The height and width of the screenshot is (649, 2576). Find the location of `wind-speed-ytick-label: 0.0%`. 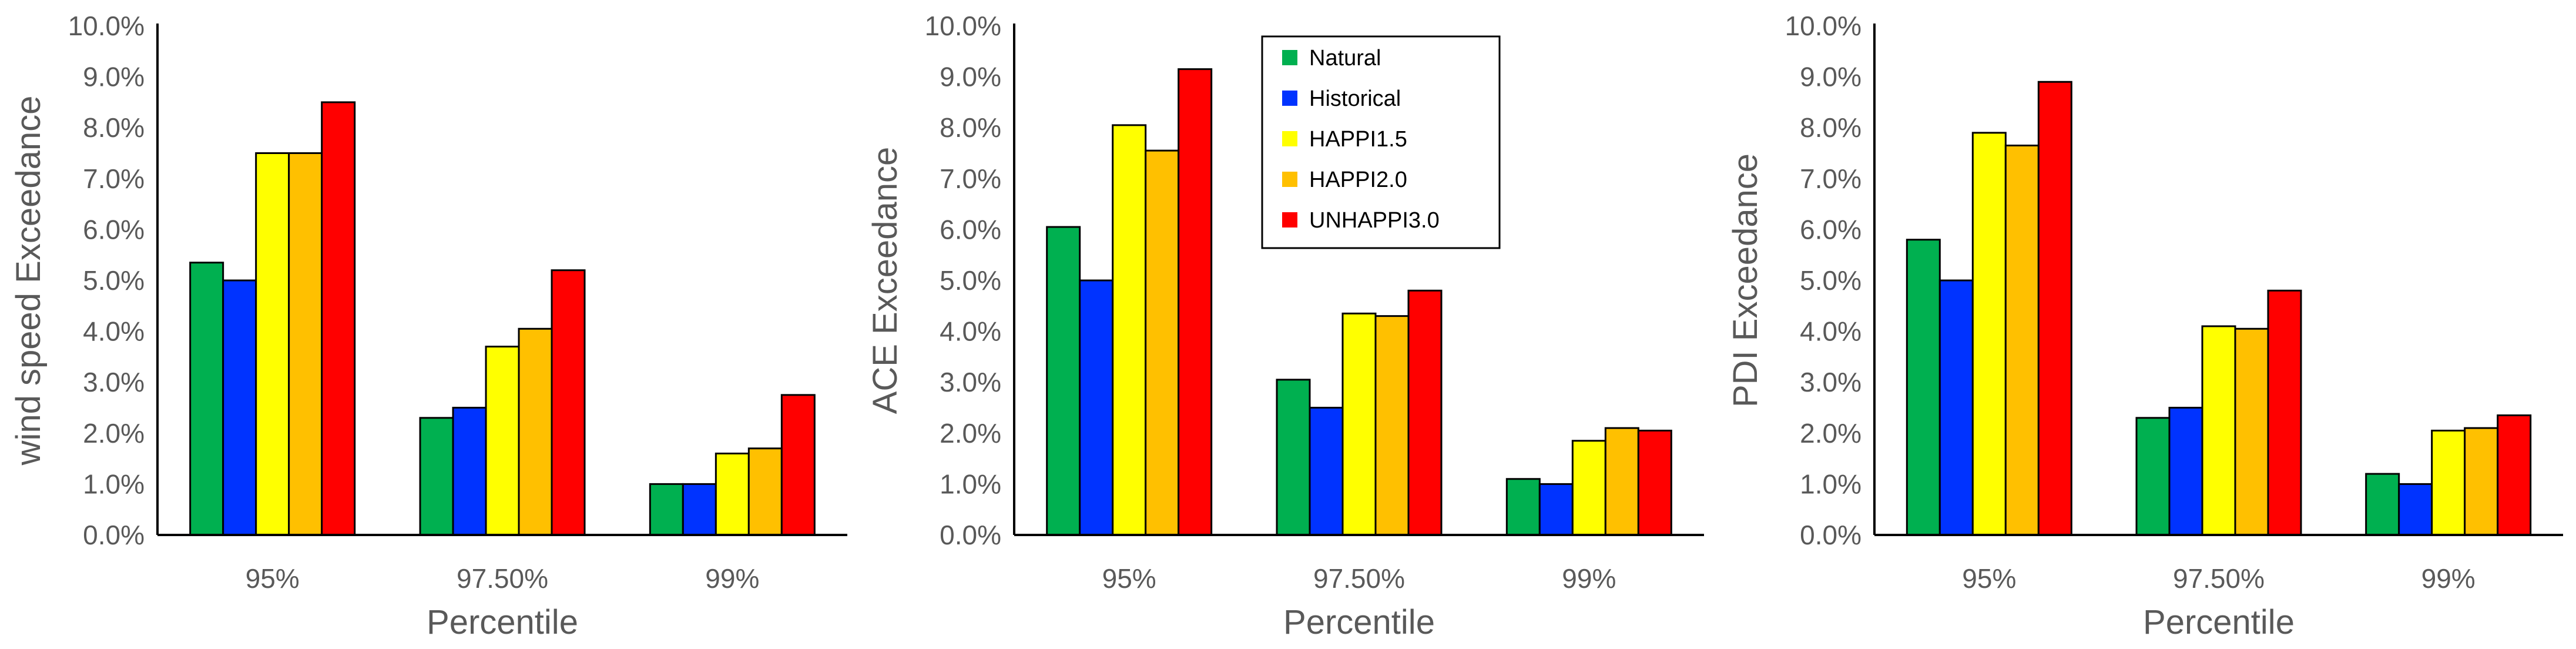

wind-speed-ytick-label: 0.0% is located at coordinates (114, 535).